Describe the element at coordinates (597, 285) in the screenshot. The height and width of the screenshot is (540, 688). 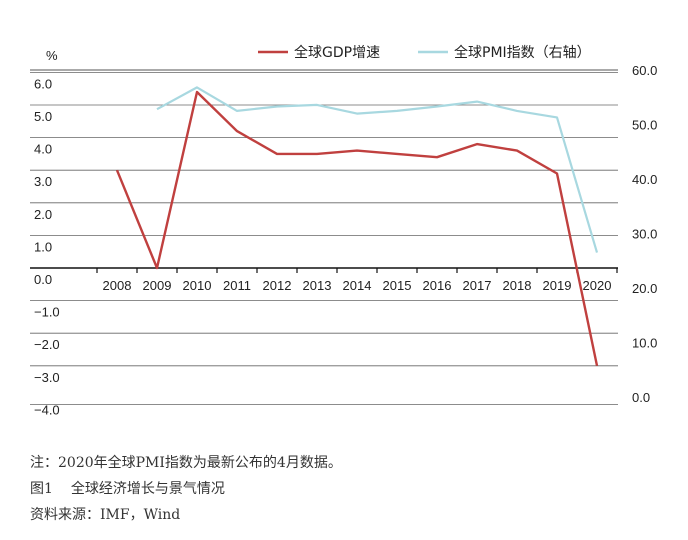
I see `x-tick-label: 2020` at that location.